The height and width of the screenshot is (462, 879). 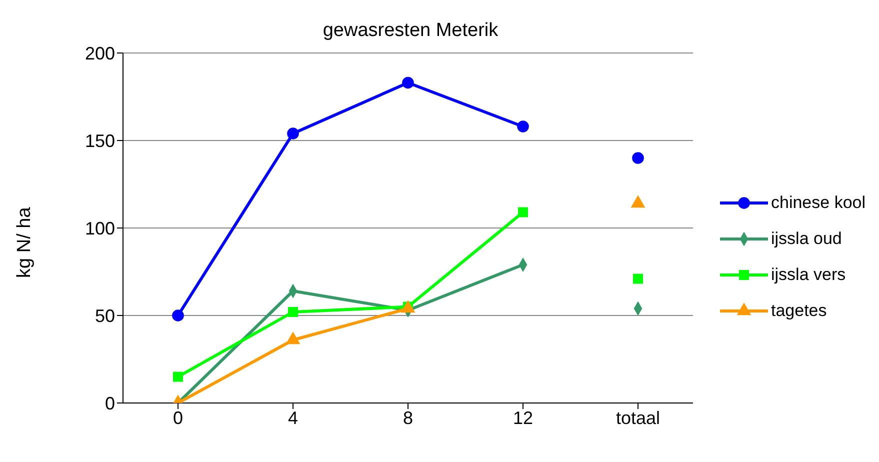 I want to click on legend-label: ijssla oud, so click(x=806, y=239).